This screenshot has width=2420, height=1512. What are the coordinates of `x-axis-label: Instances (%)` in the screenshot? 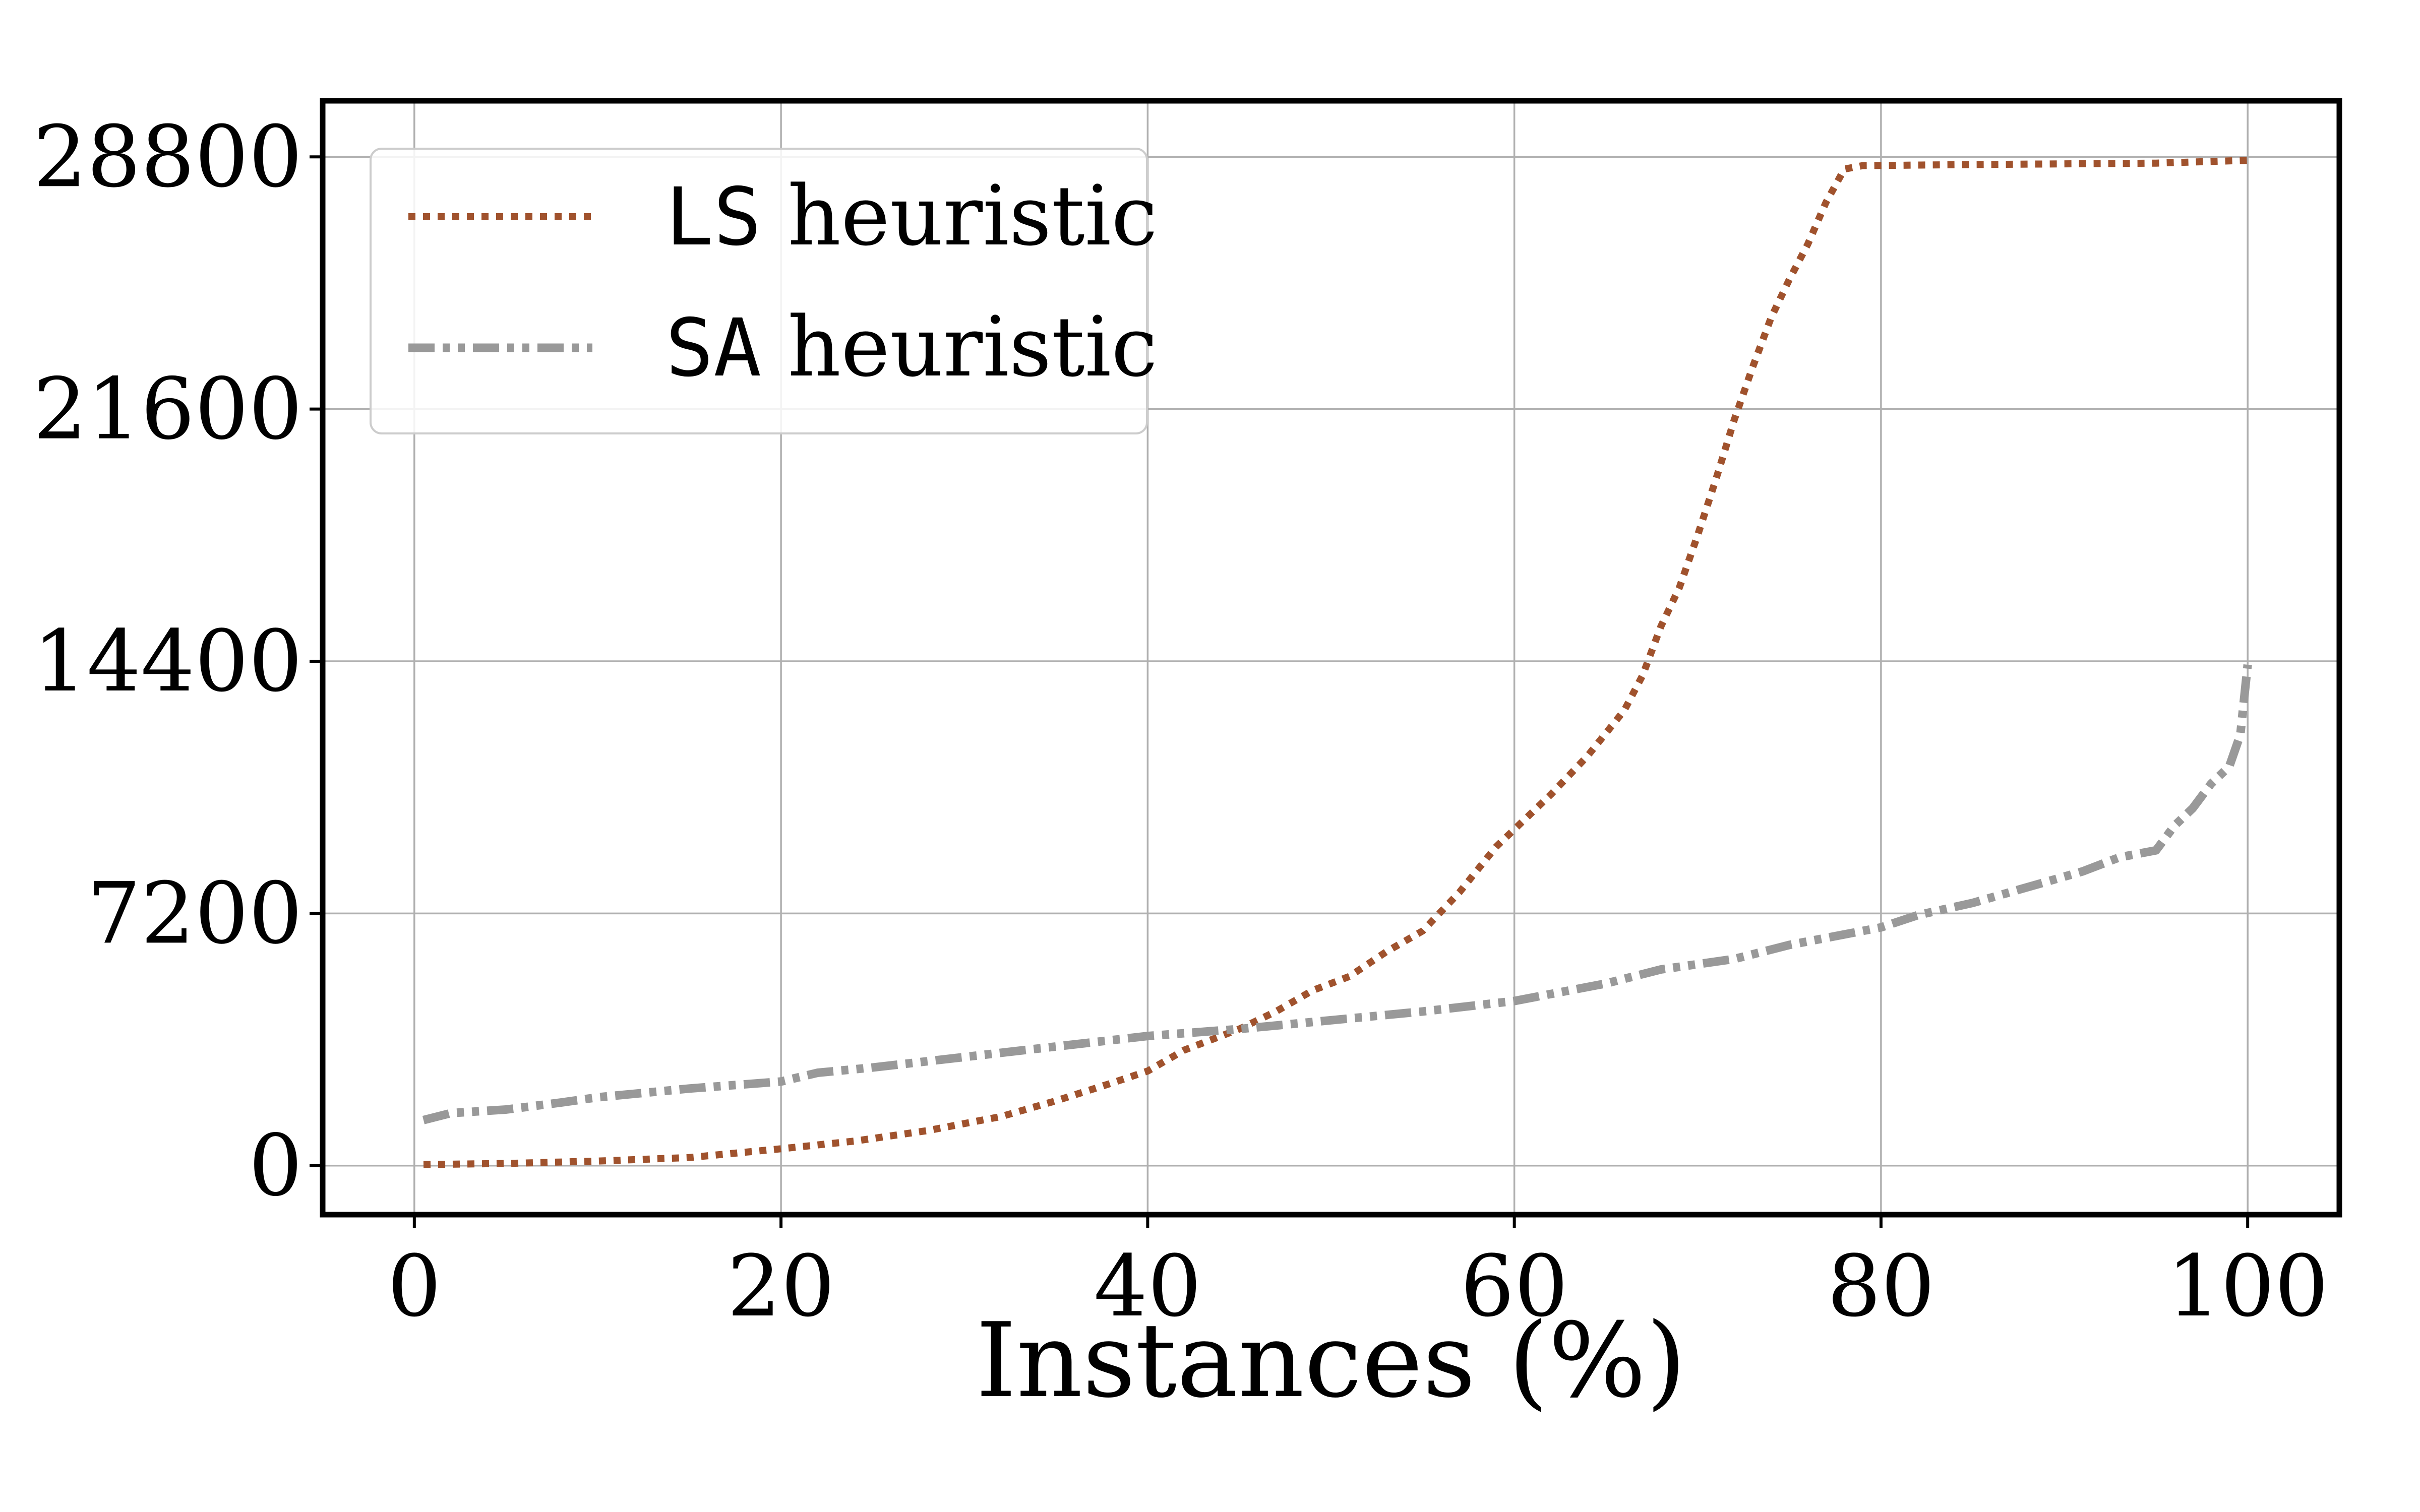 It's located at (1331, 1361).